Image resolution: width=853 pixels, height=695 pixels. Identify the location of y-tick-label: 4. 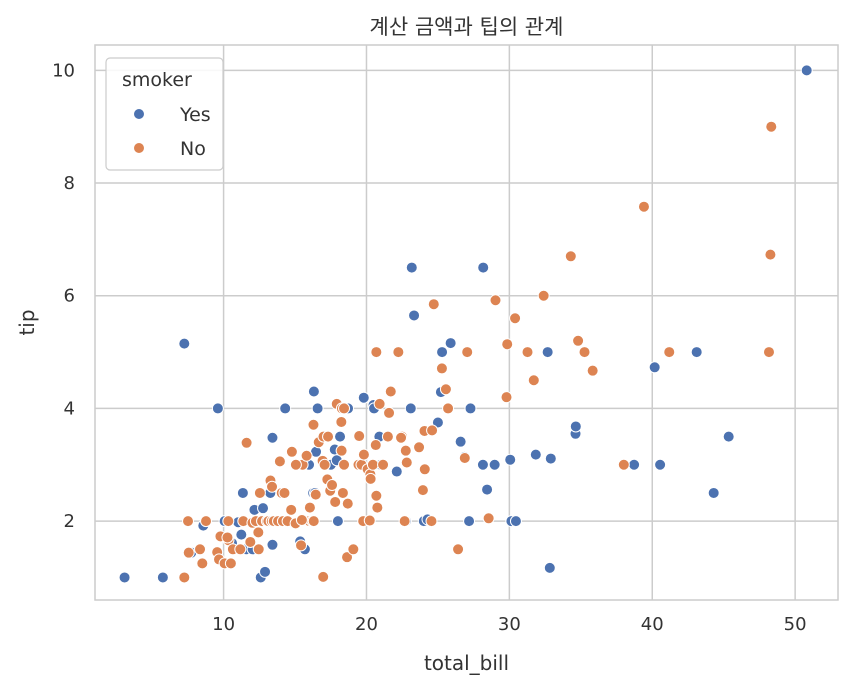
(69, 408).